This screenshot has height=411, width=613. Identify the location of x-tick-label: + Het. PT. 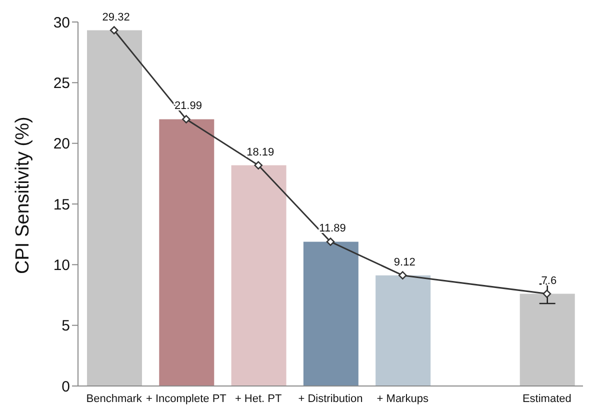
(258, 398).